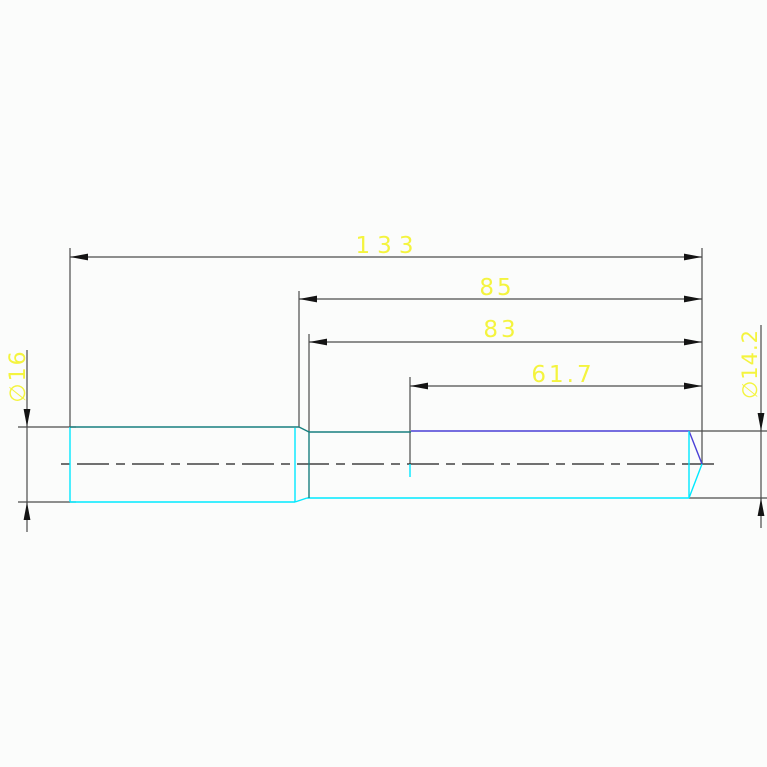 Image resolution: width=767 pixels, height=767 pixels. I want to click on outline-bottom-chamfer, so click(301, 500).